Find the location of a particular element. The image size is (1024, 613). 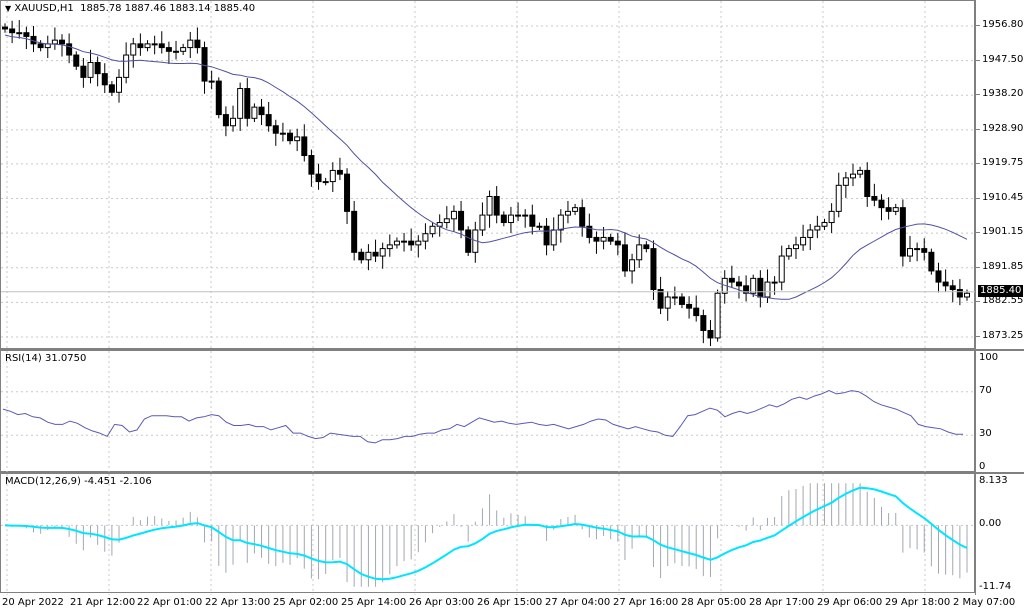

ohlc-high: 1887.46 is located at coordinates (145, 8).